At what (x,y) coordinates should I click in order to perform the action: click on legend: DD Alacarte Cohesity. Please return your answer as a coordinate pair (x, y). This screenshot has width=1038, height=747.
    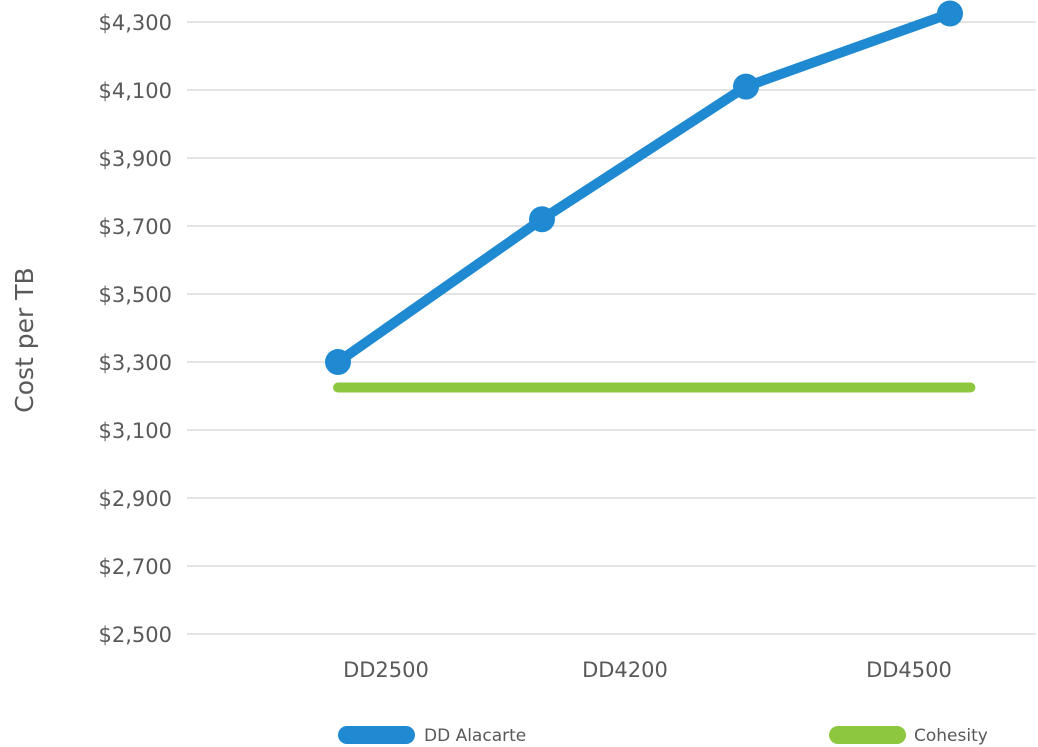
    Looking at the image, I should click on (663, 736).